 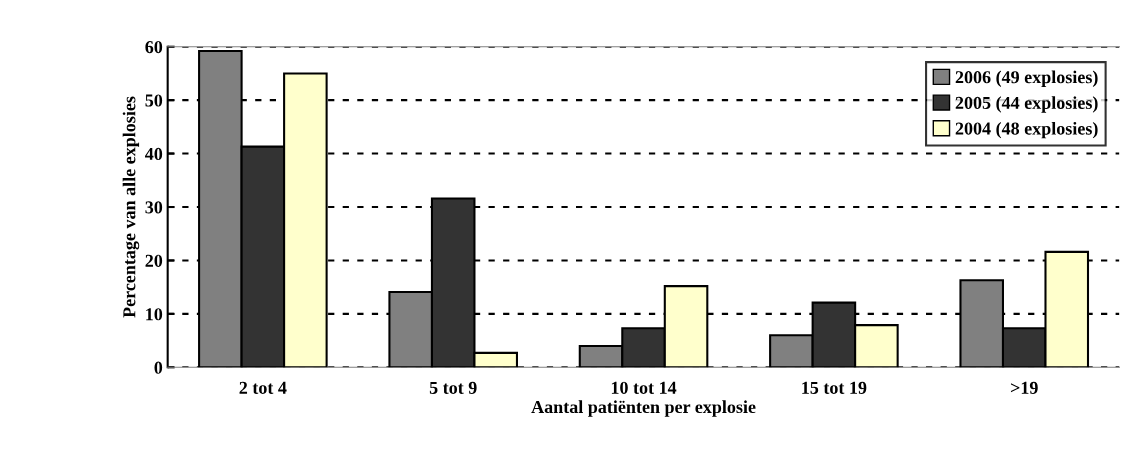 I want to click on x-tick-label: 10 tot 14, so click(x=644, y=387).